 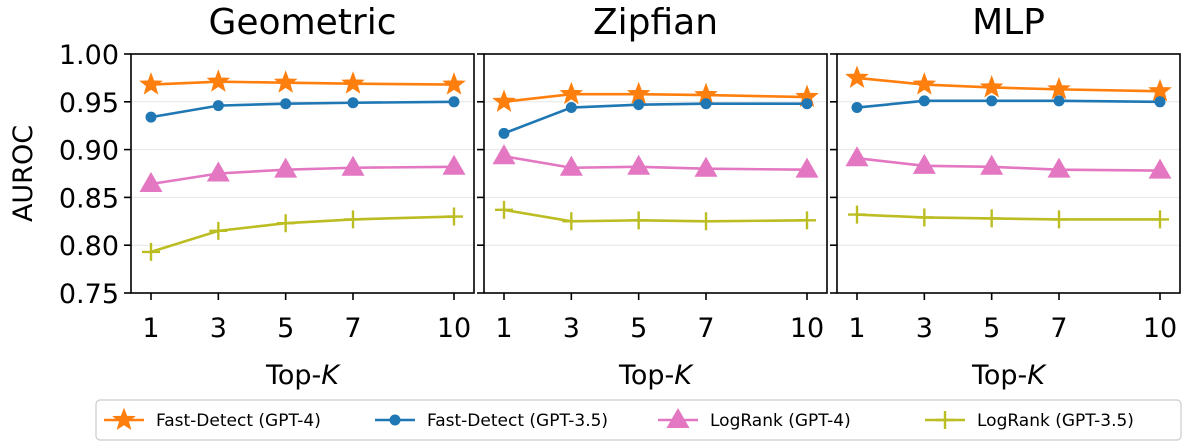 I want to click on legend-label: Fast-Detect (GPT-4), so click(x=238, y=421).